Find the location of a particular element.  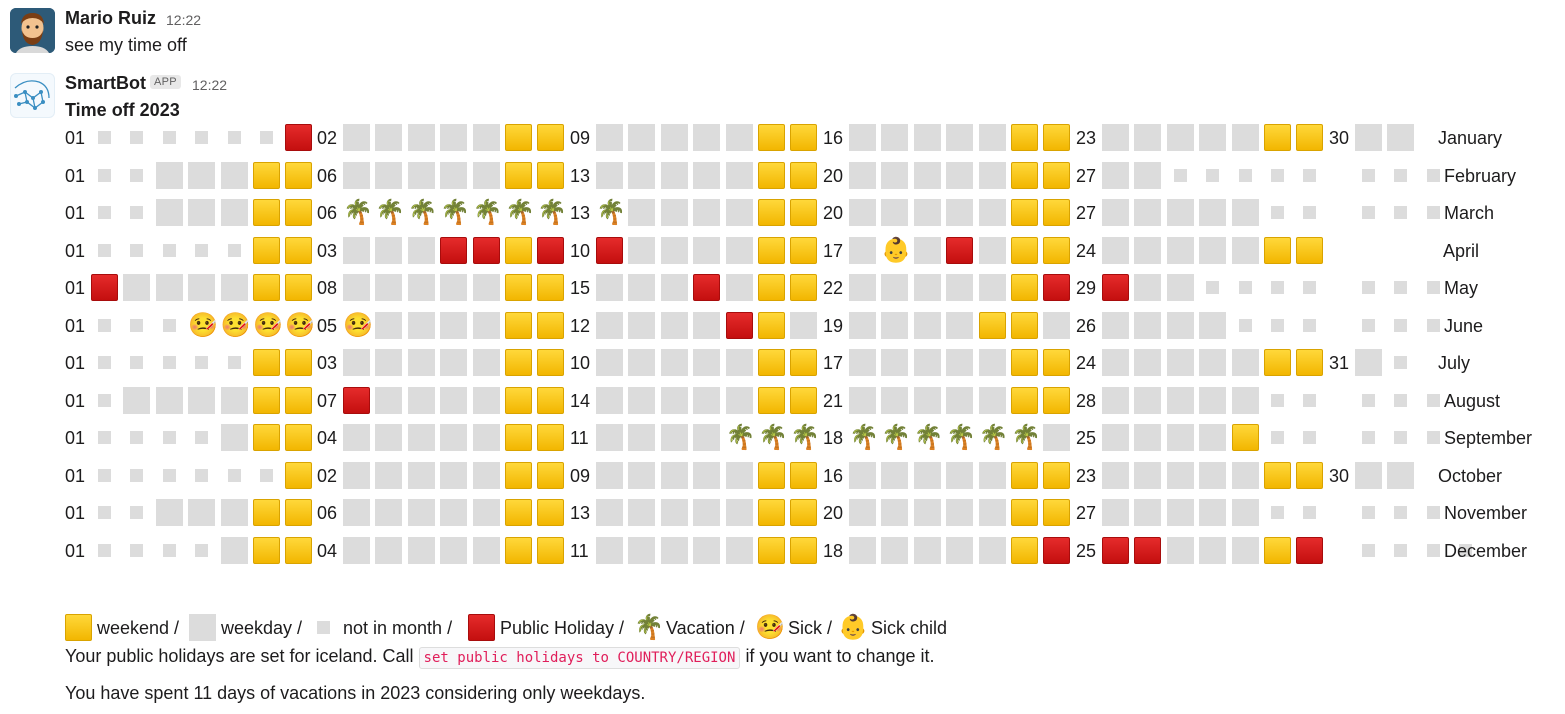

calendar-row-october: 01 02 09 16 23 30 October is located at coordinates (782, 475).